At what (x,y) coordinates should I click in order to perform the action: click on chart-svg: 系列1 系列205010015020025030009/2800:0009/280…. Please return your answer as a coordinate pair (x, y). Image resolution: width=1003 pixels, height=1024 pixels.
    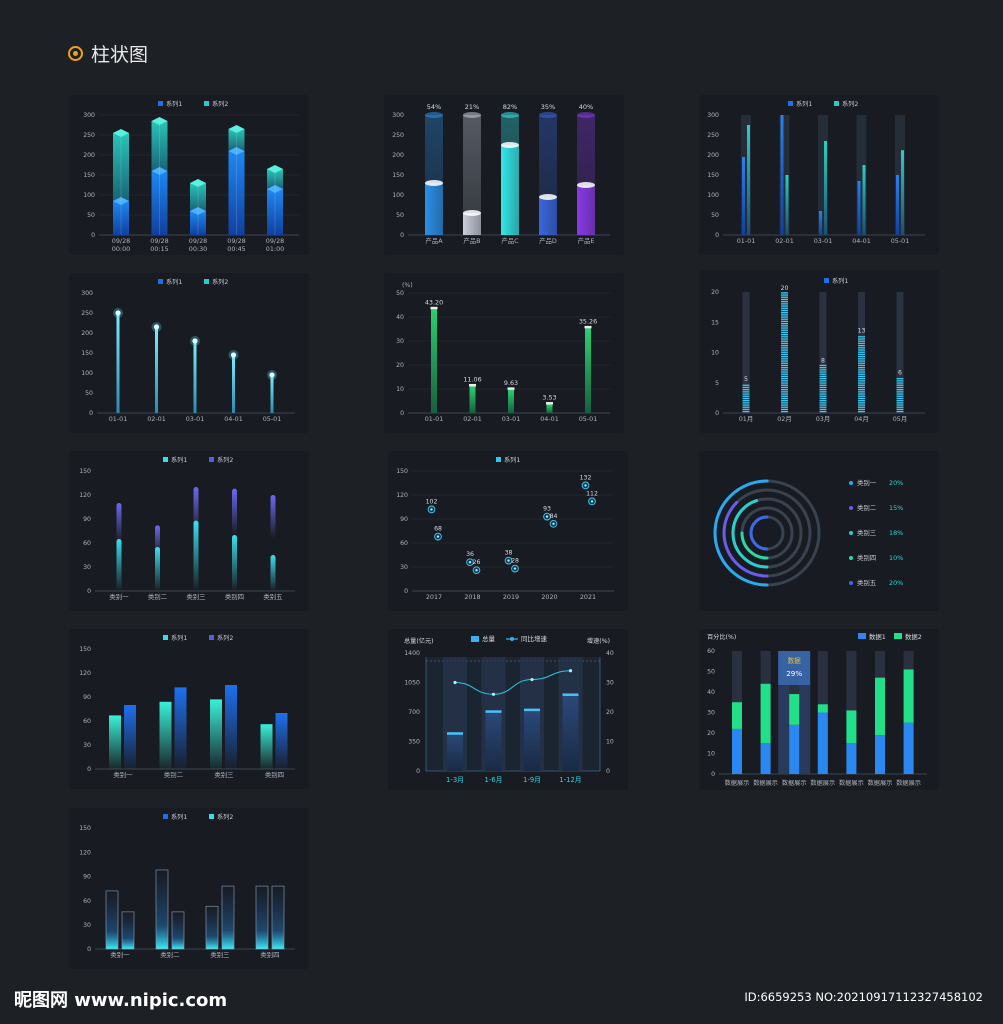
    Looking at the image, I should click on (191, 176).